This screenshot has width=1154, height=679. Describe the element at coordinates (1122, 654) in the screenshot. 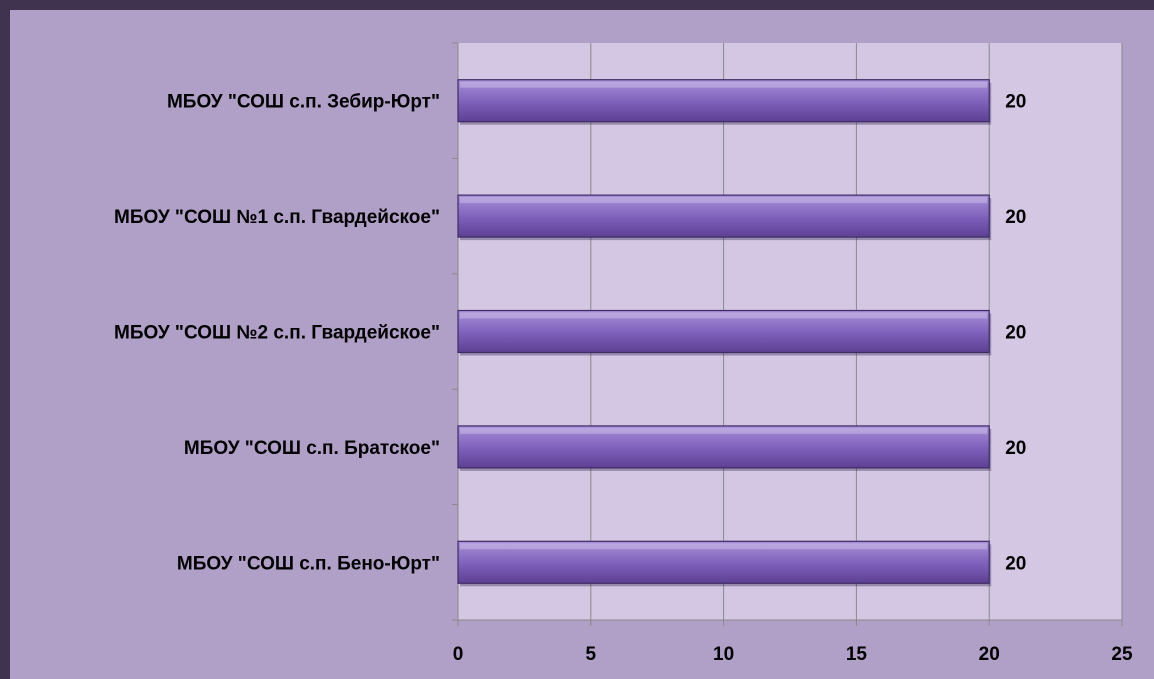

I see `x-tick-label: 25` at that location.